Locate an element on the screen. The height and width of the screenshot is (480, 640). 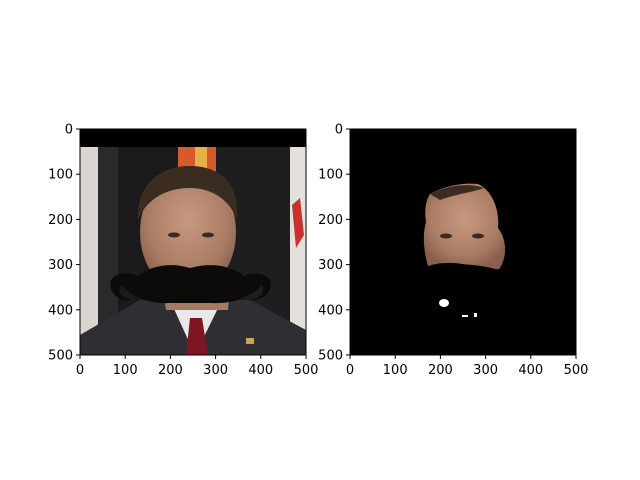
y-tick-label-1-4: 400 is located at coordinates (330, 310).